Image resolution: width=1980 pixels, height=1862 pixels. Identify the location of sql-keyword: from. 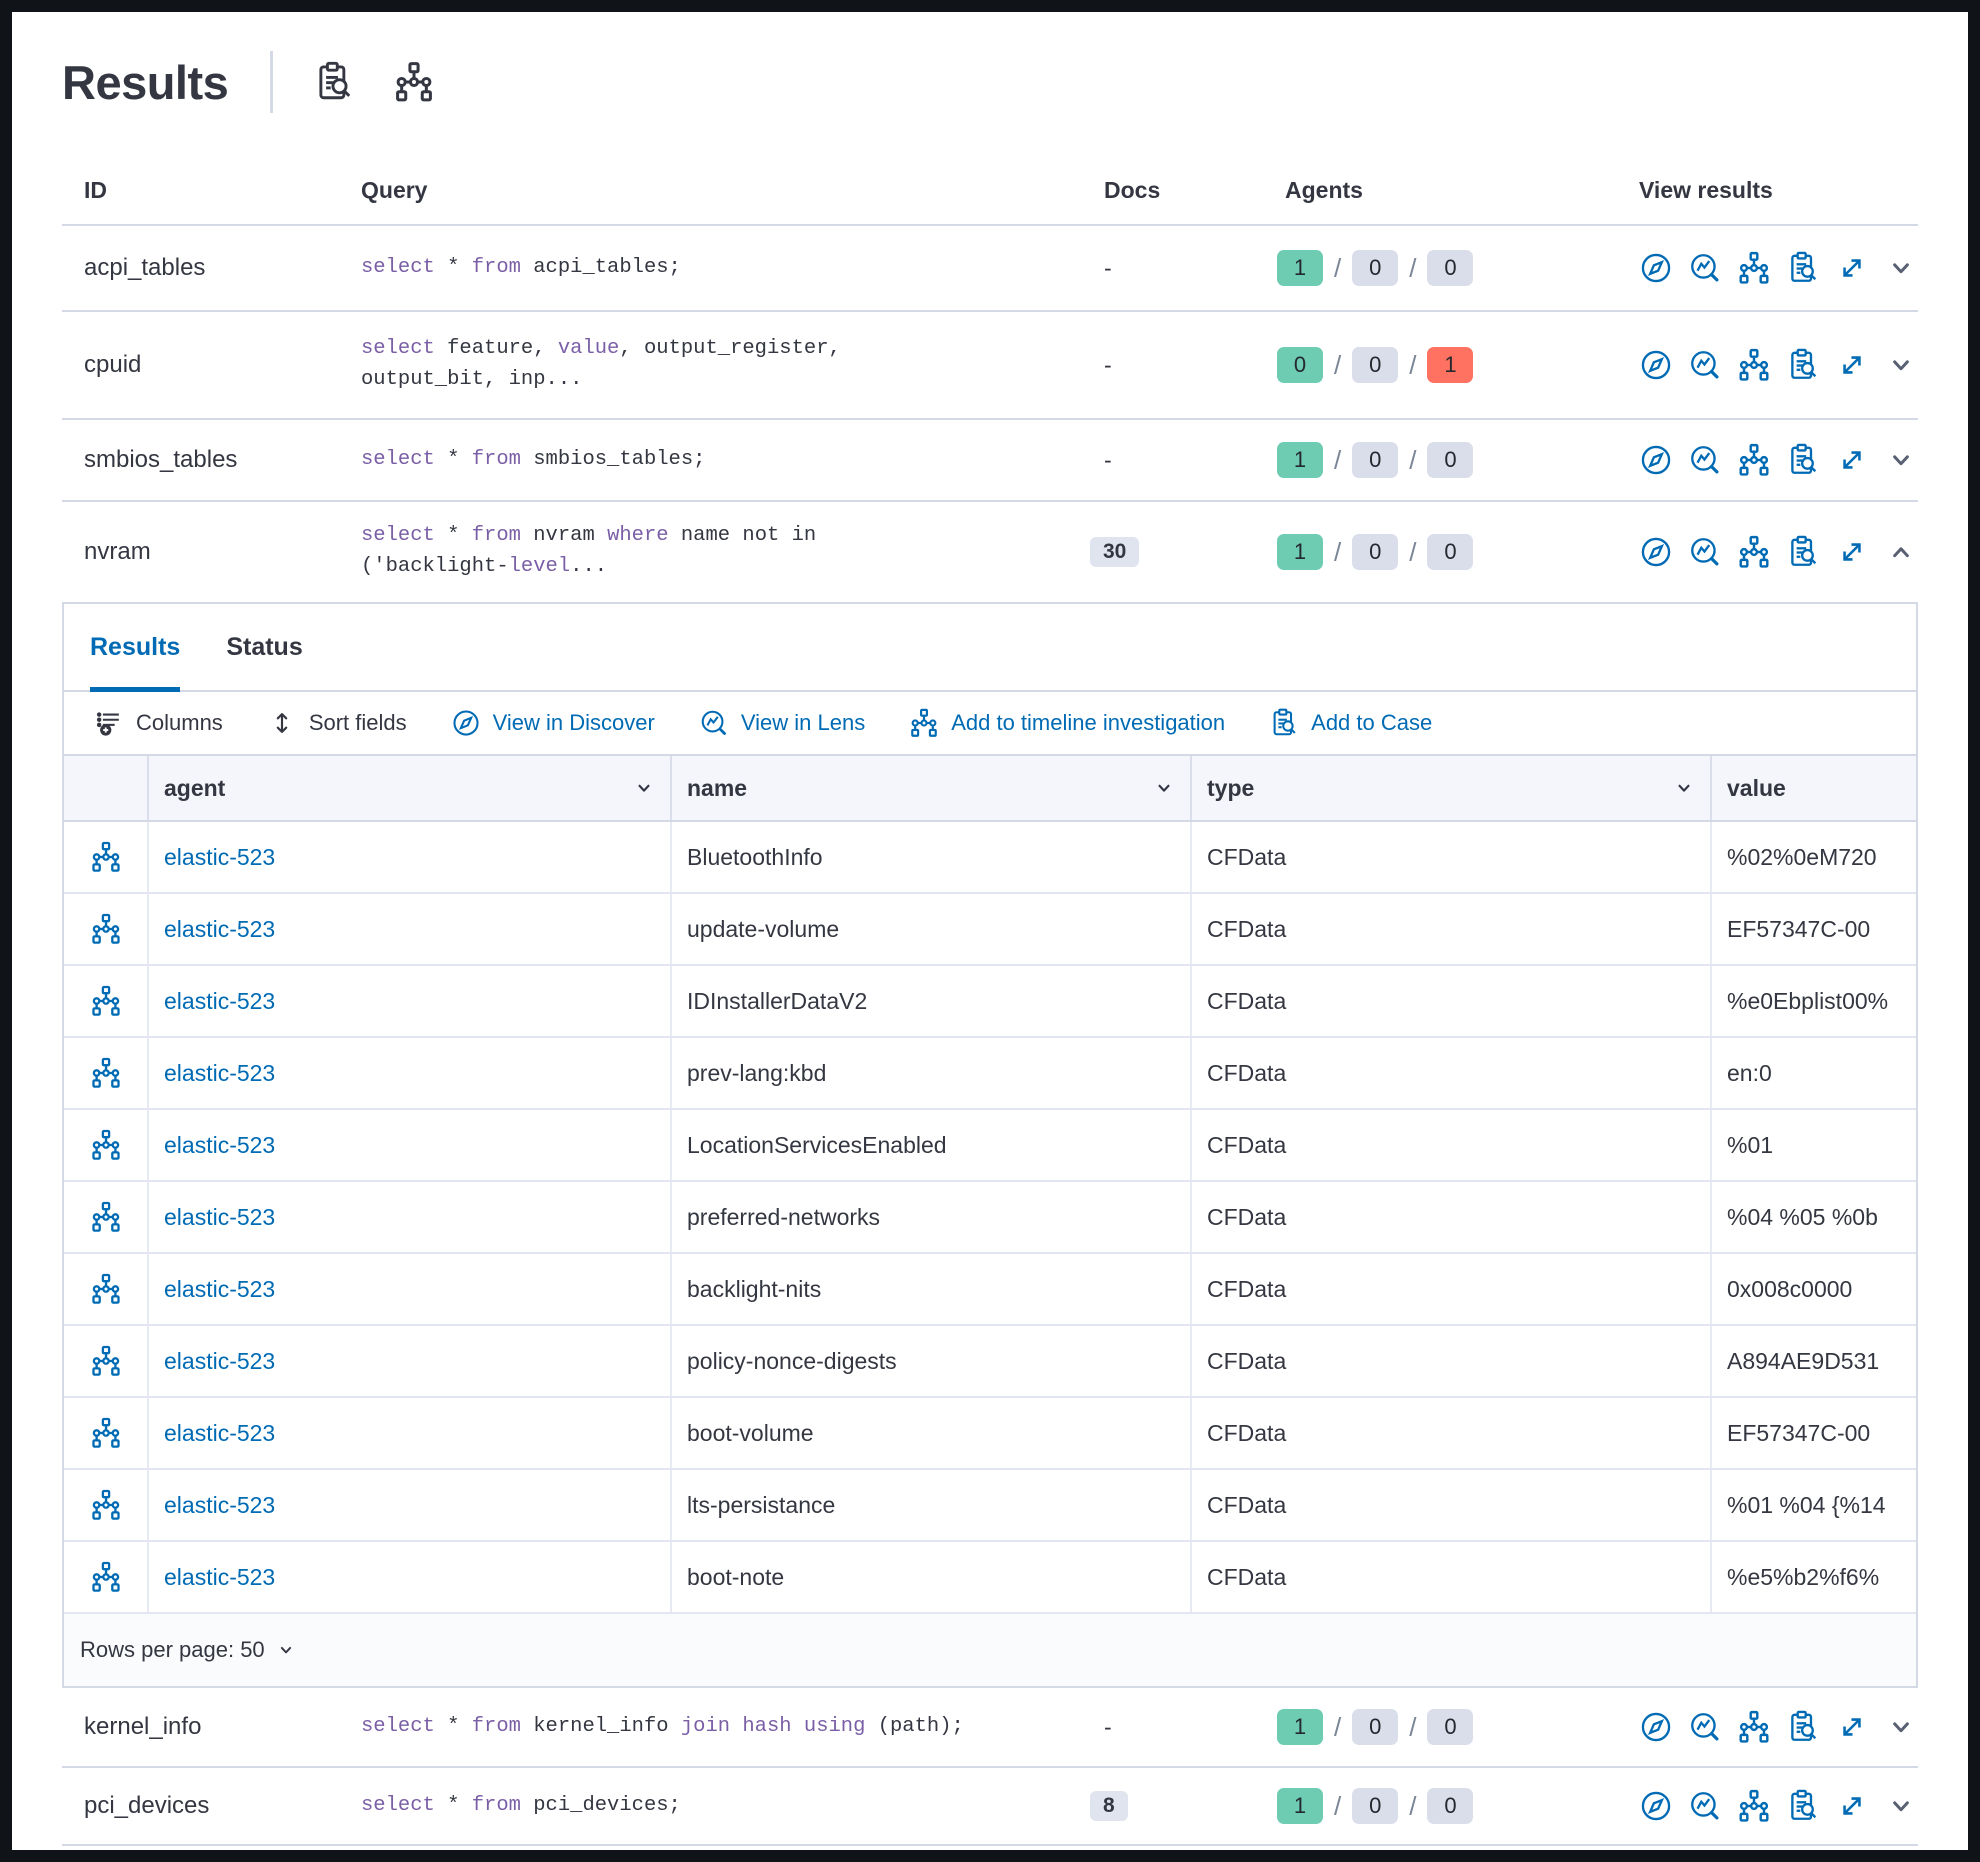
(496, 459).